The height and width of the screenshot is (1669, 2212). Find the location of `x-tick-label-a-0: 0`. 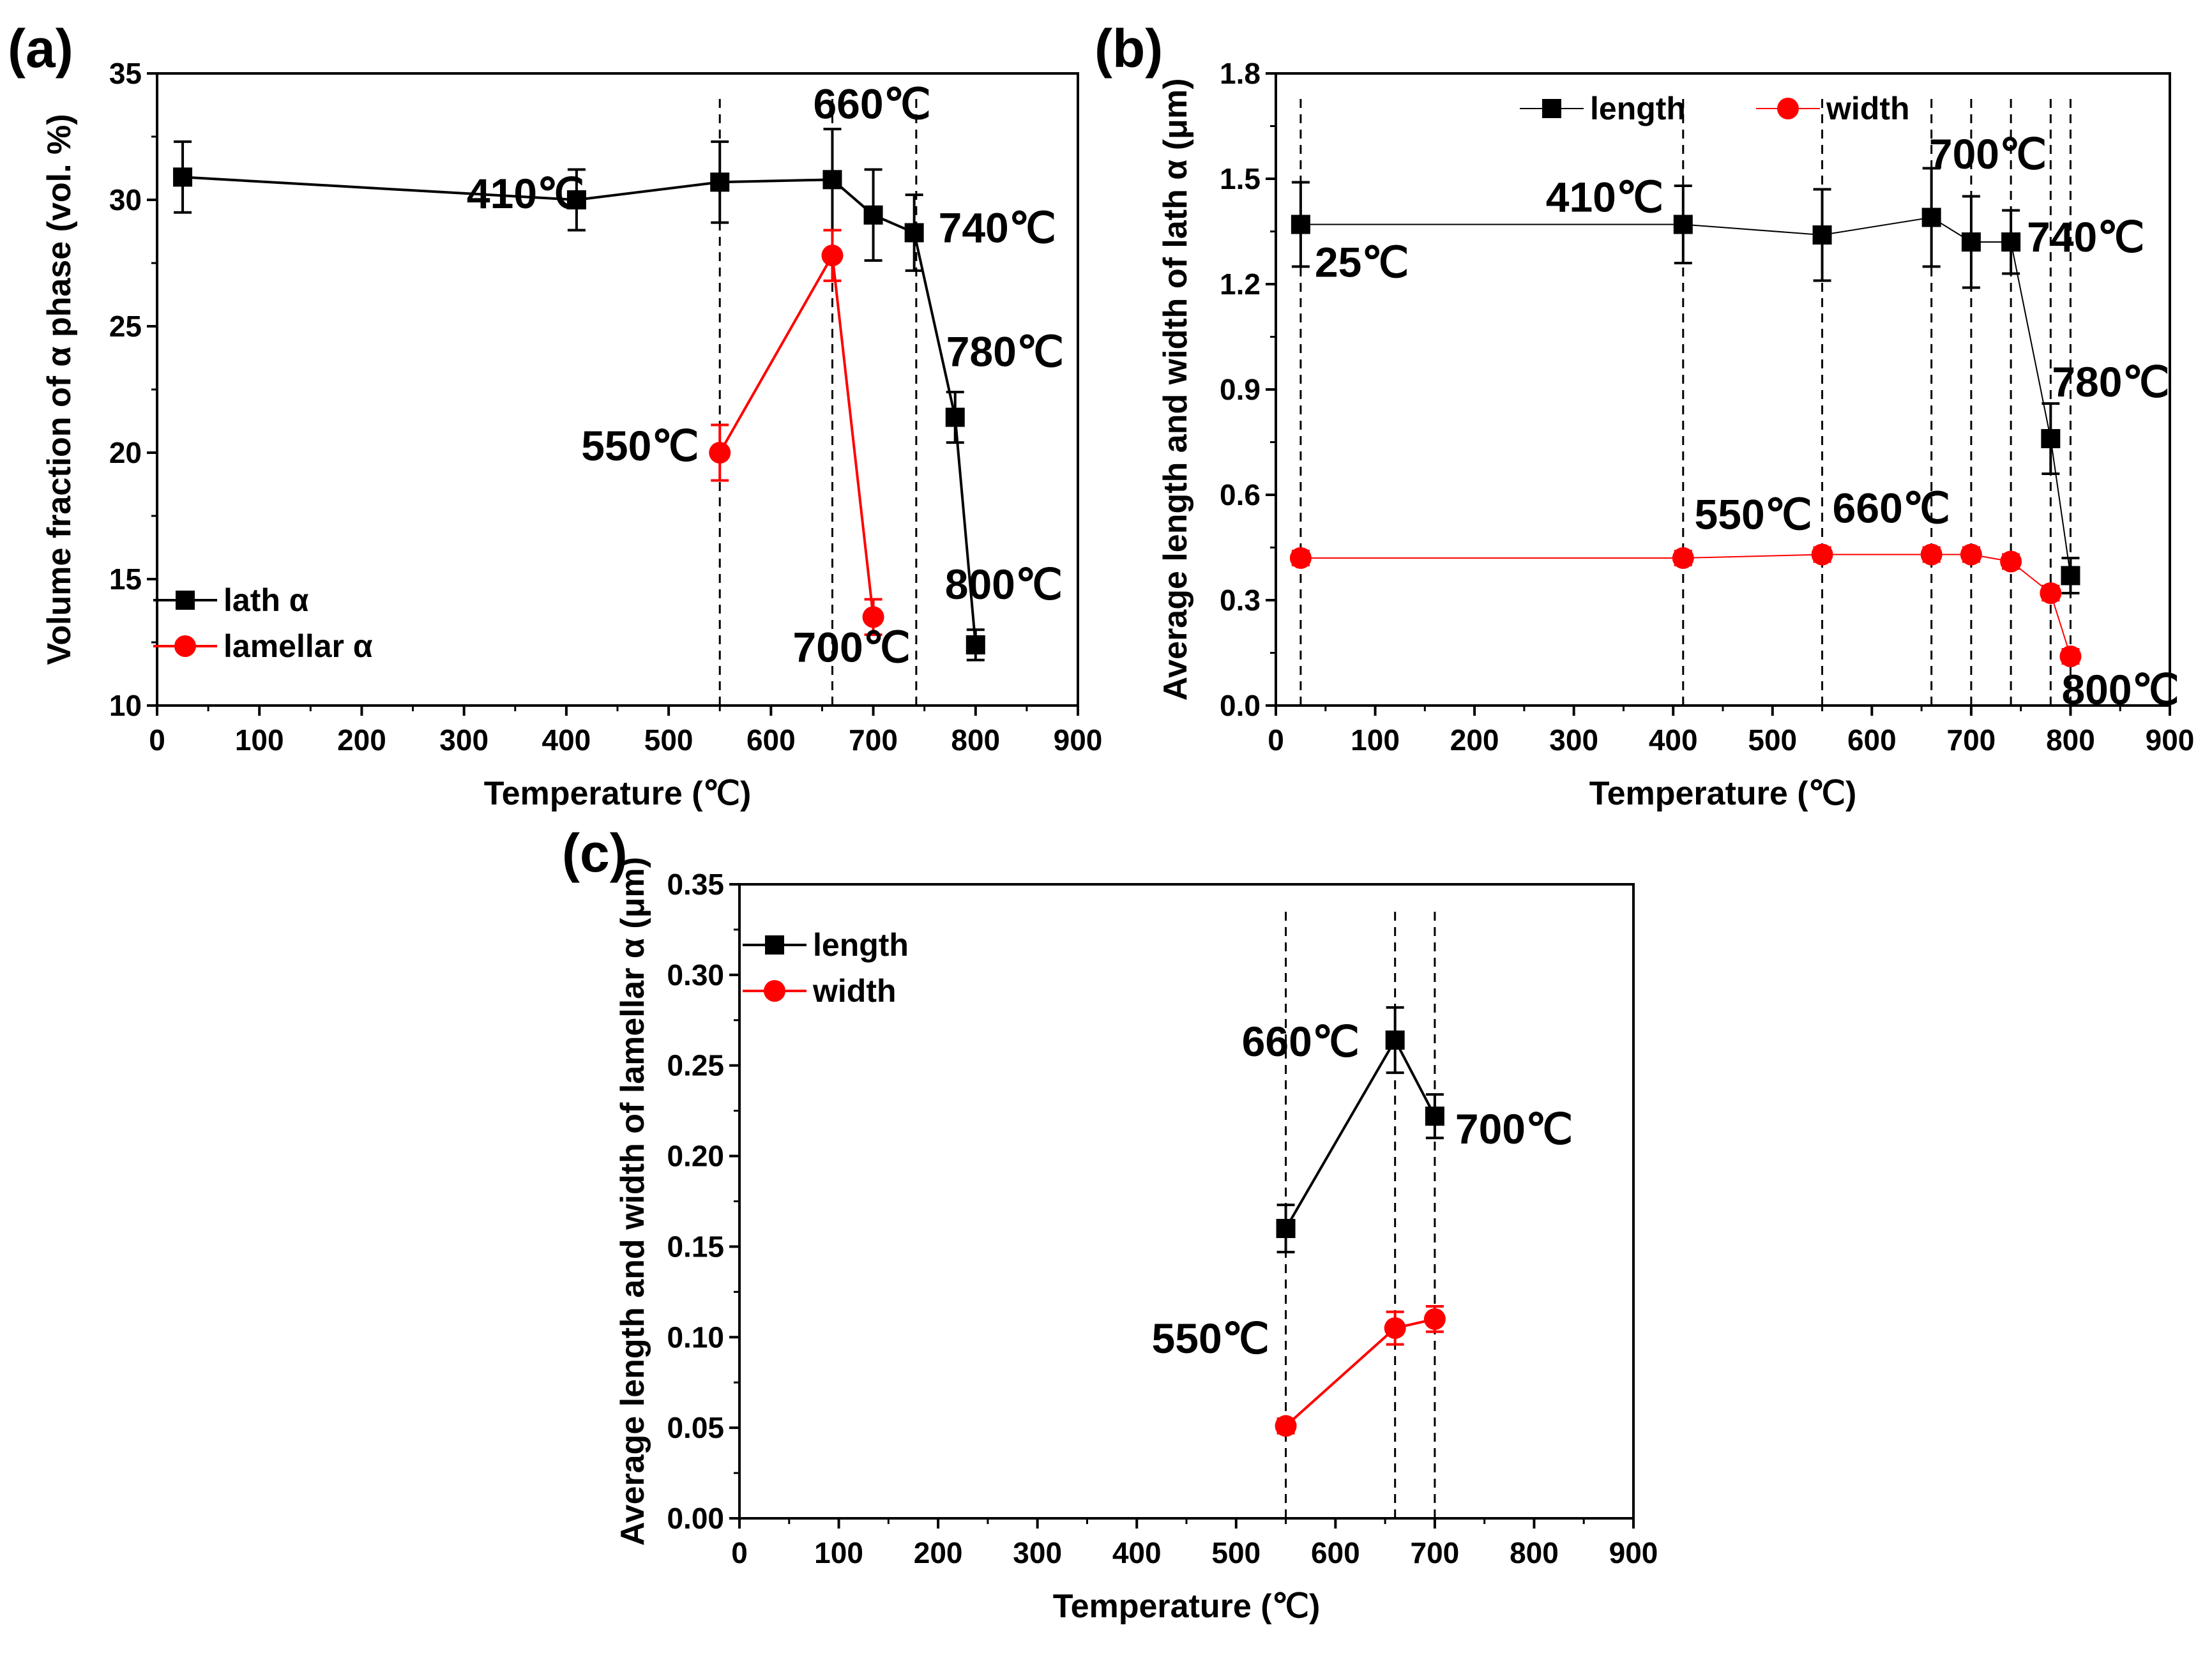

x-tick-label-a-0: 0 is located at coordinates (157, 740).